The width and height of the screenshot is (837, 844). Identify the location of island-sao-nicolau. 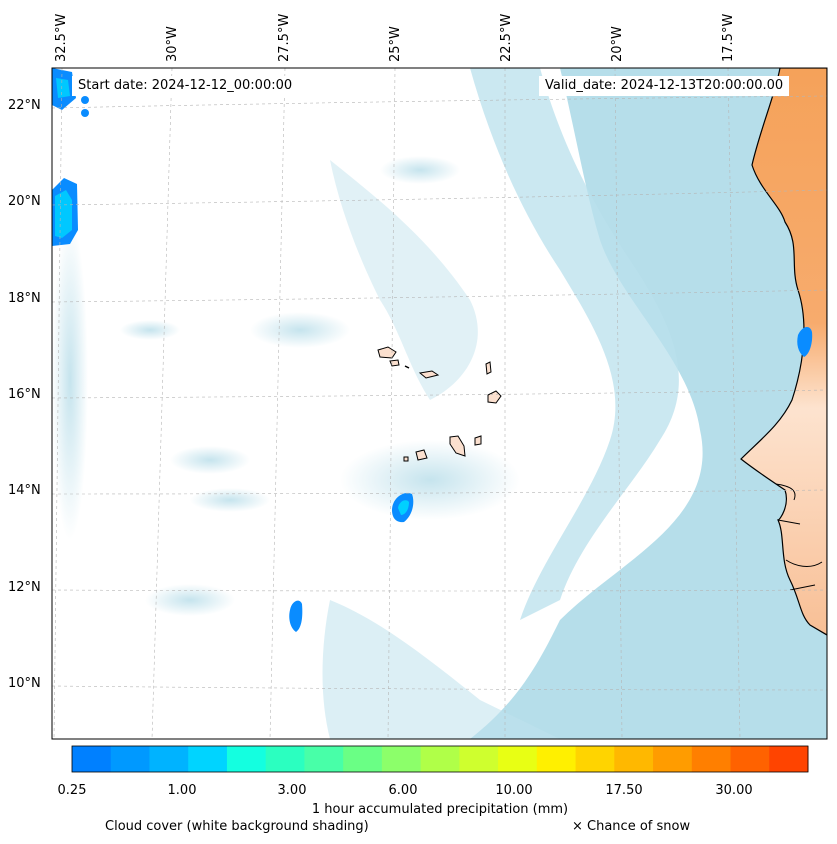
(429, 374).